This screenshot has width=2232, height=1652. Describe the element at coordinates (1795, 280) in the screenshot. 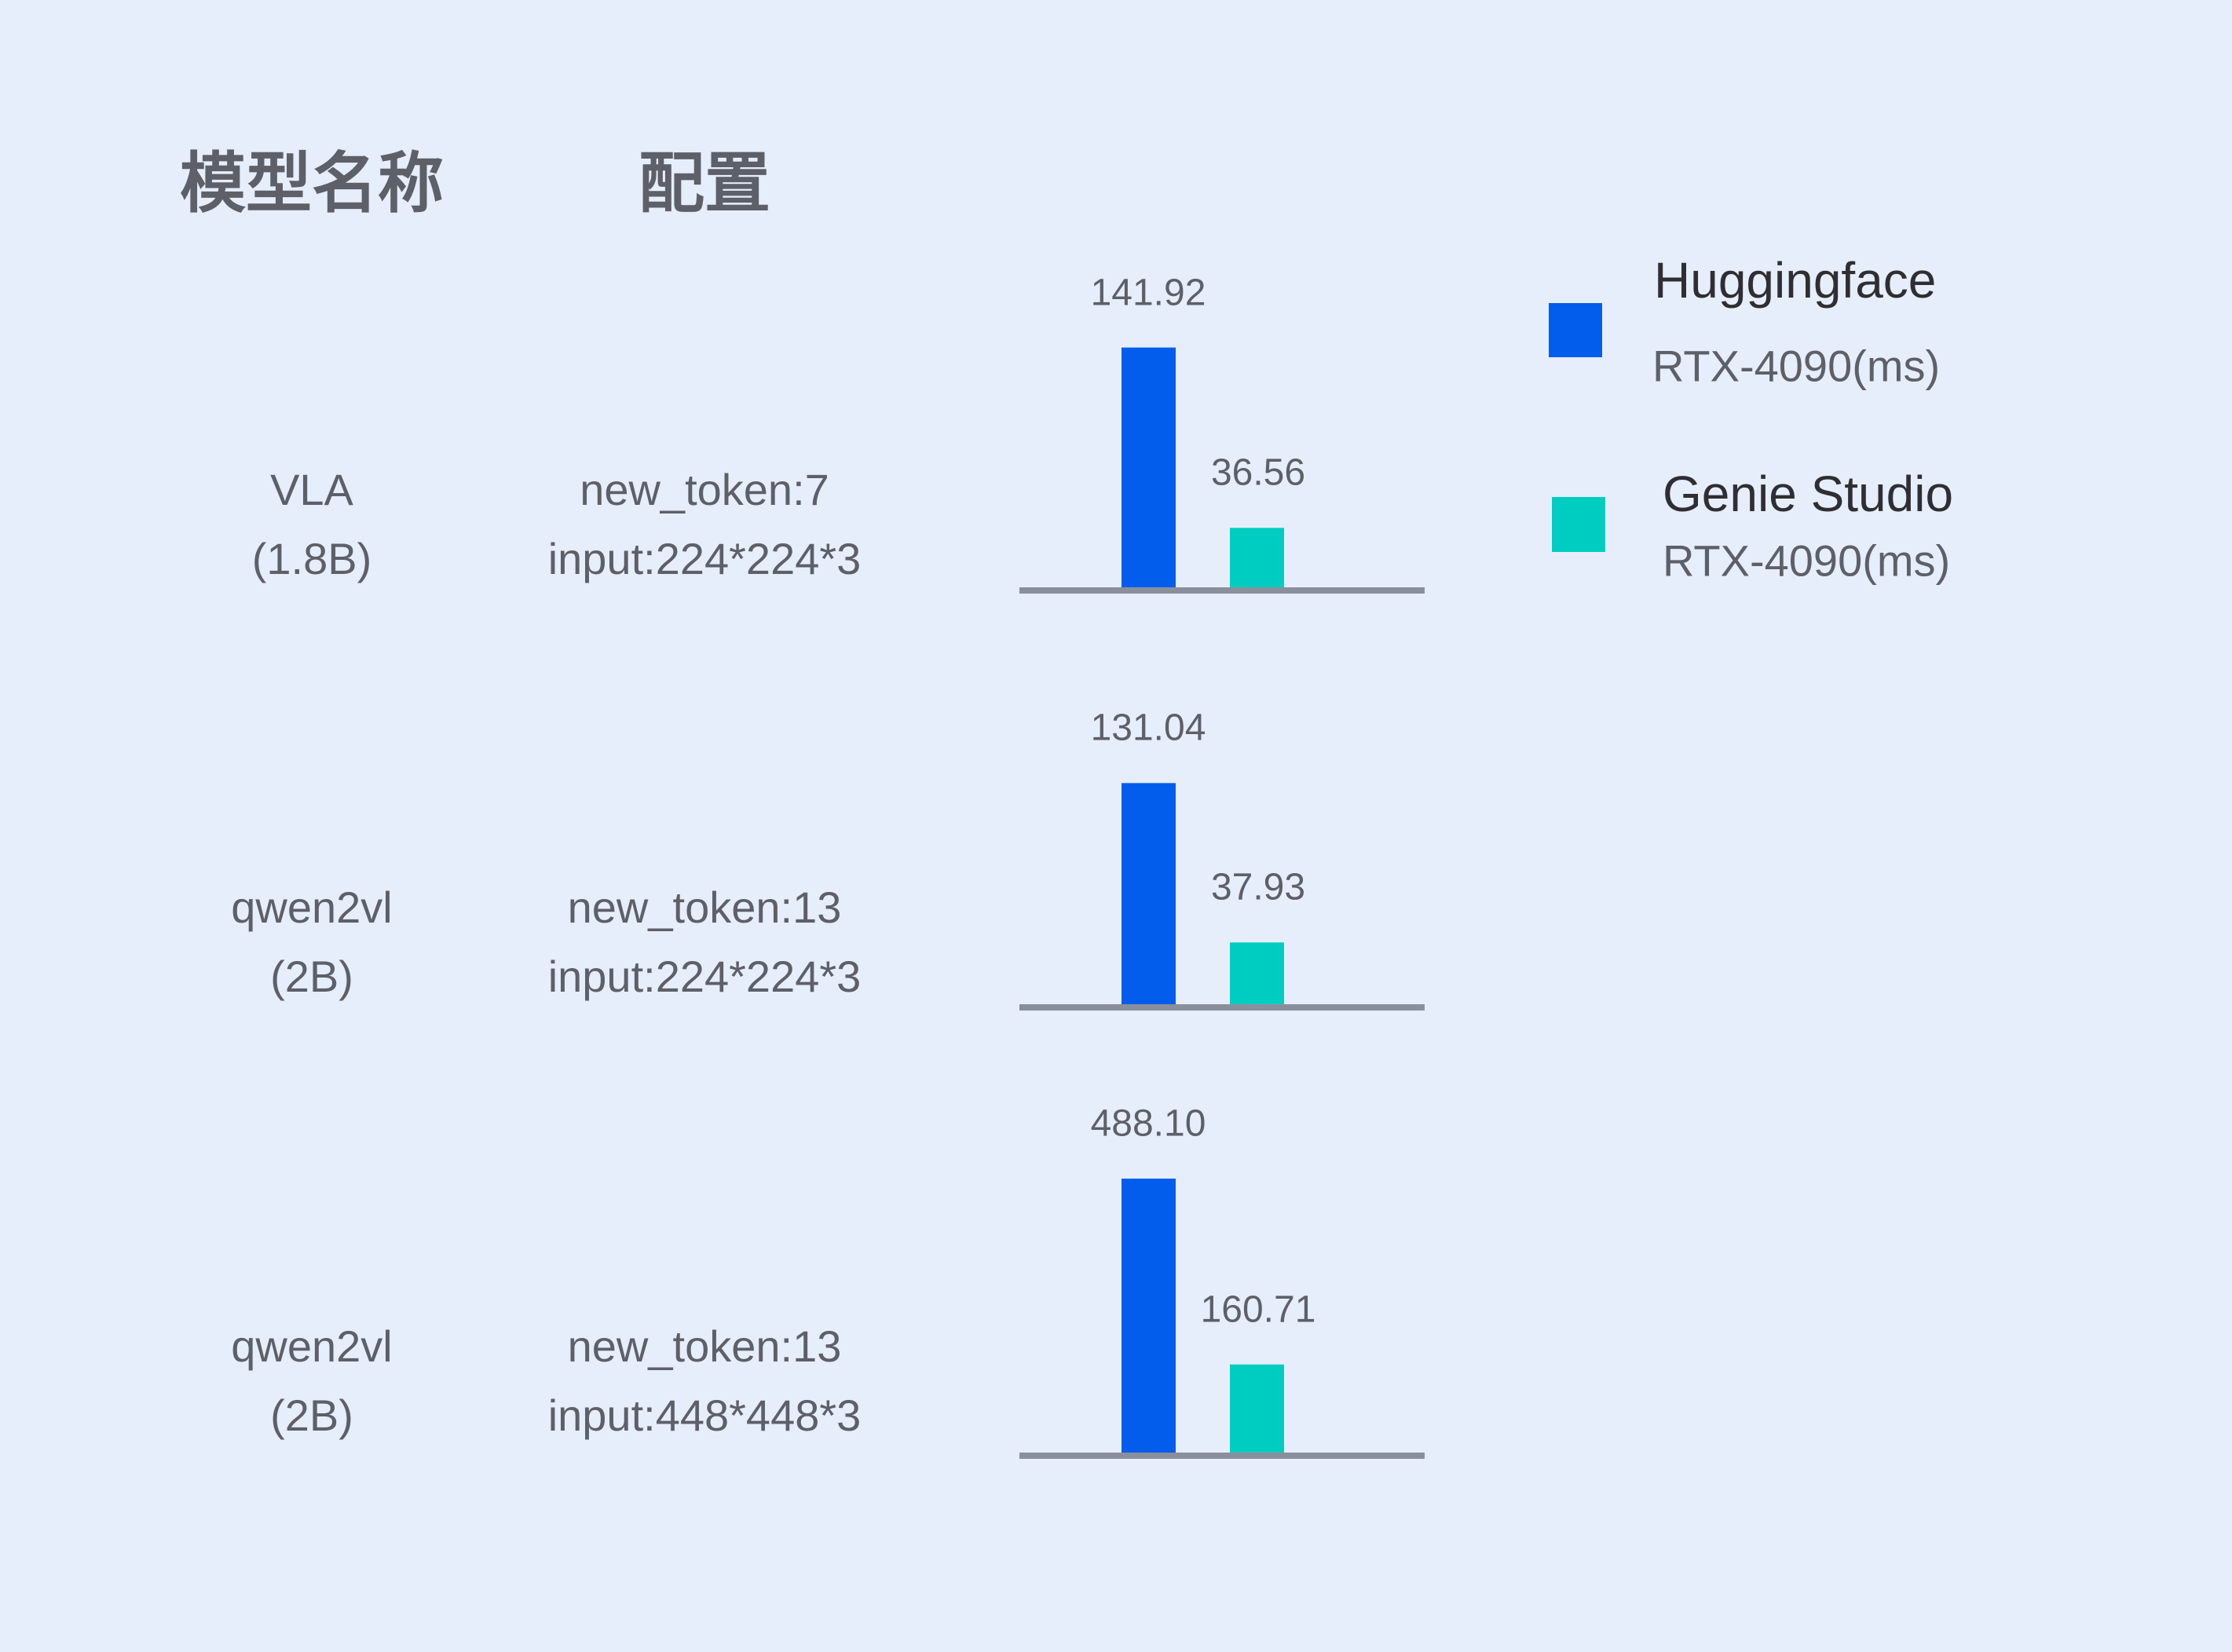

I see `legend-title-huggingface: Huggingface` at that location.